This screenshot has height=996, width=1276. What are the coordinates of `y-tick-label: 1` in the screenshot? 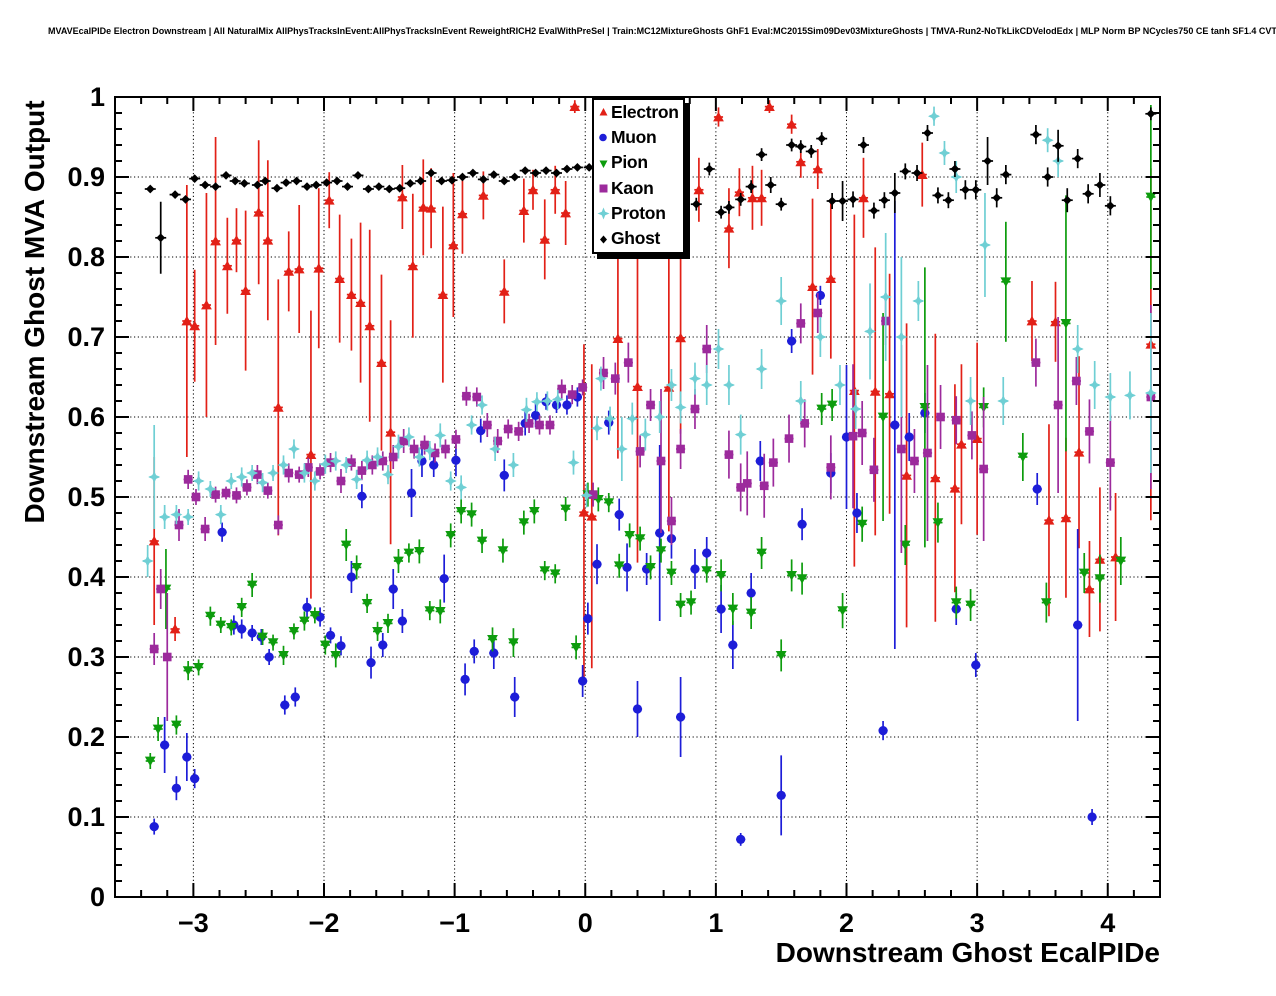 It's located at (97, 97).